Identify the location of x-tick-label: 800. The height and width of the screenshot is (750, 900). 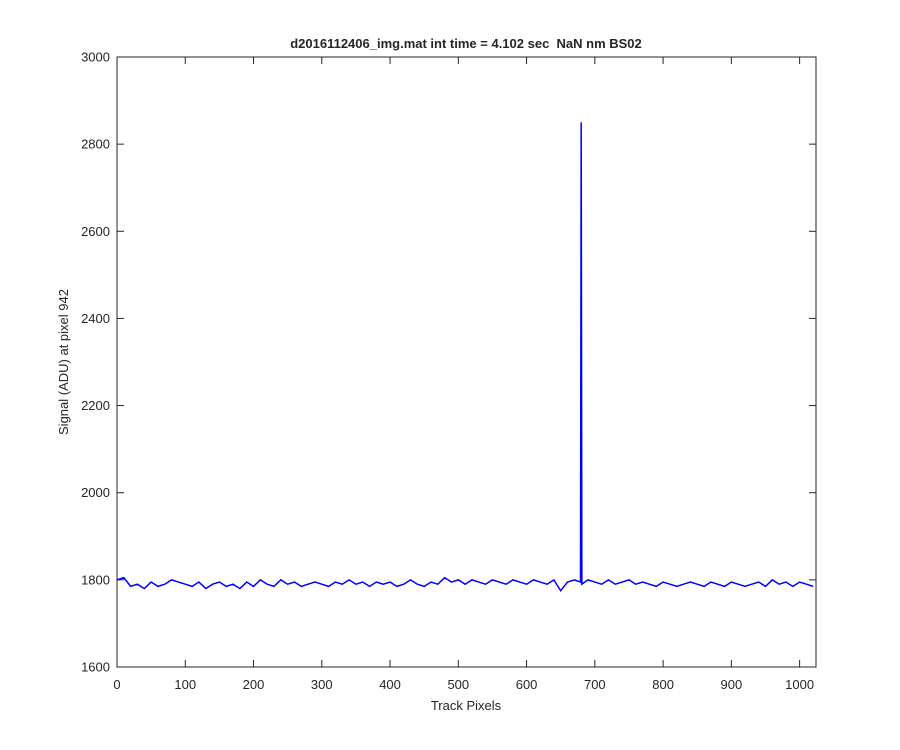
(663, 684).